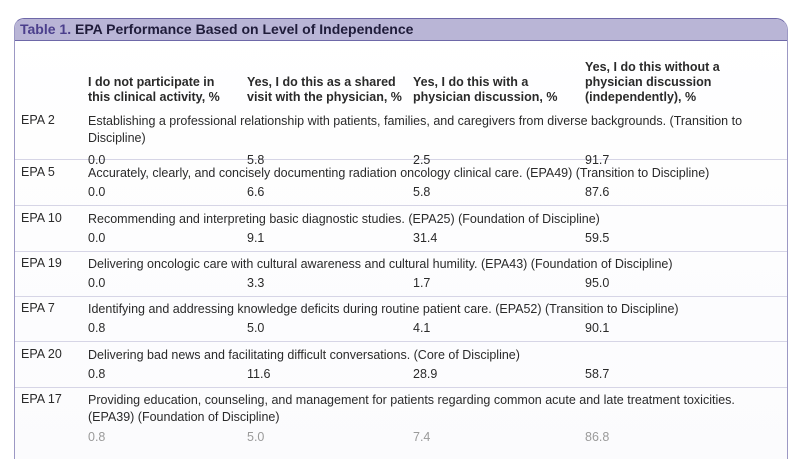  I want to click on value-cell: 86.8, so click(597, 437).